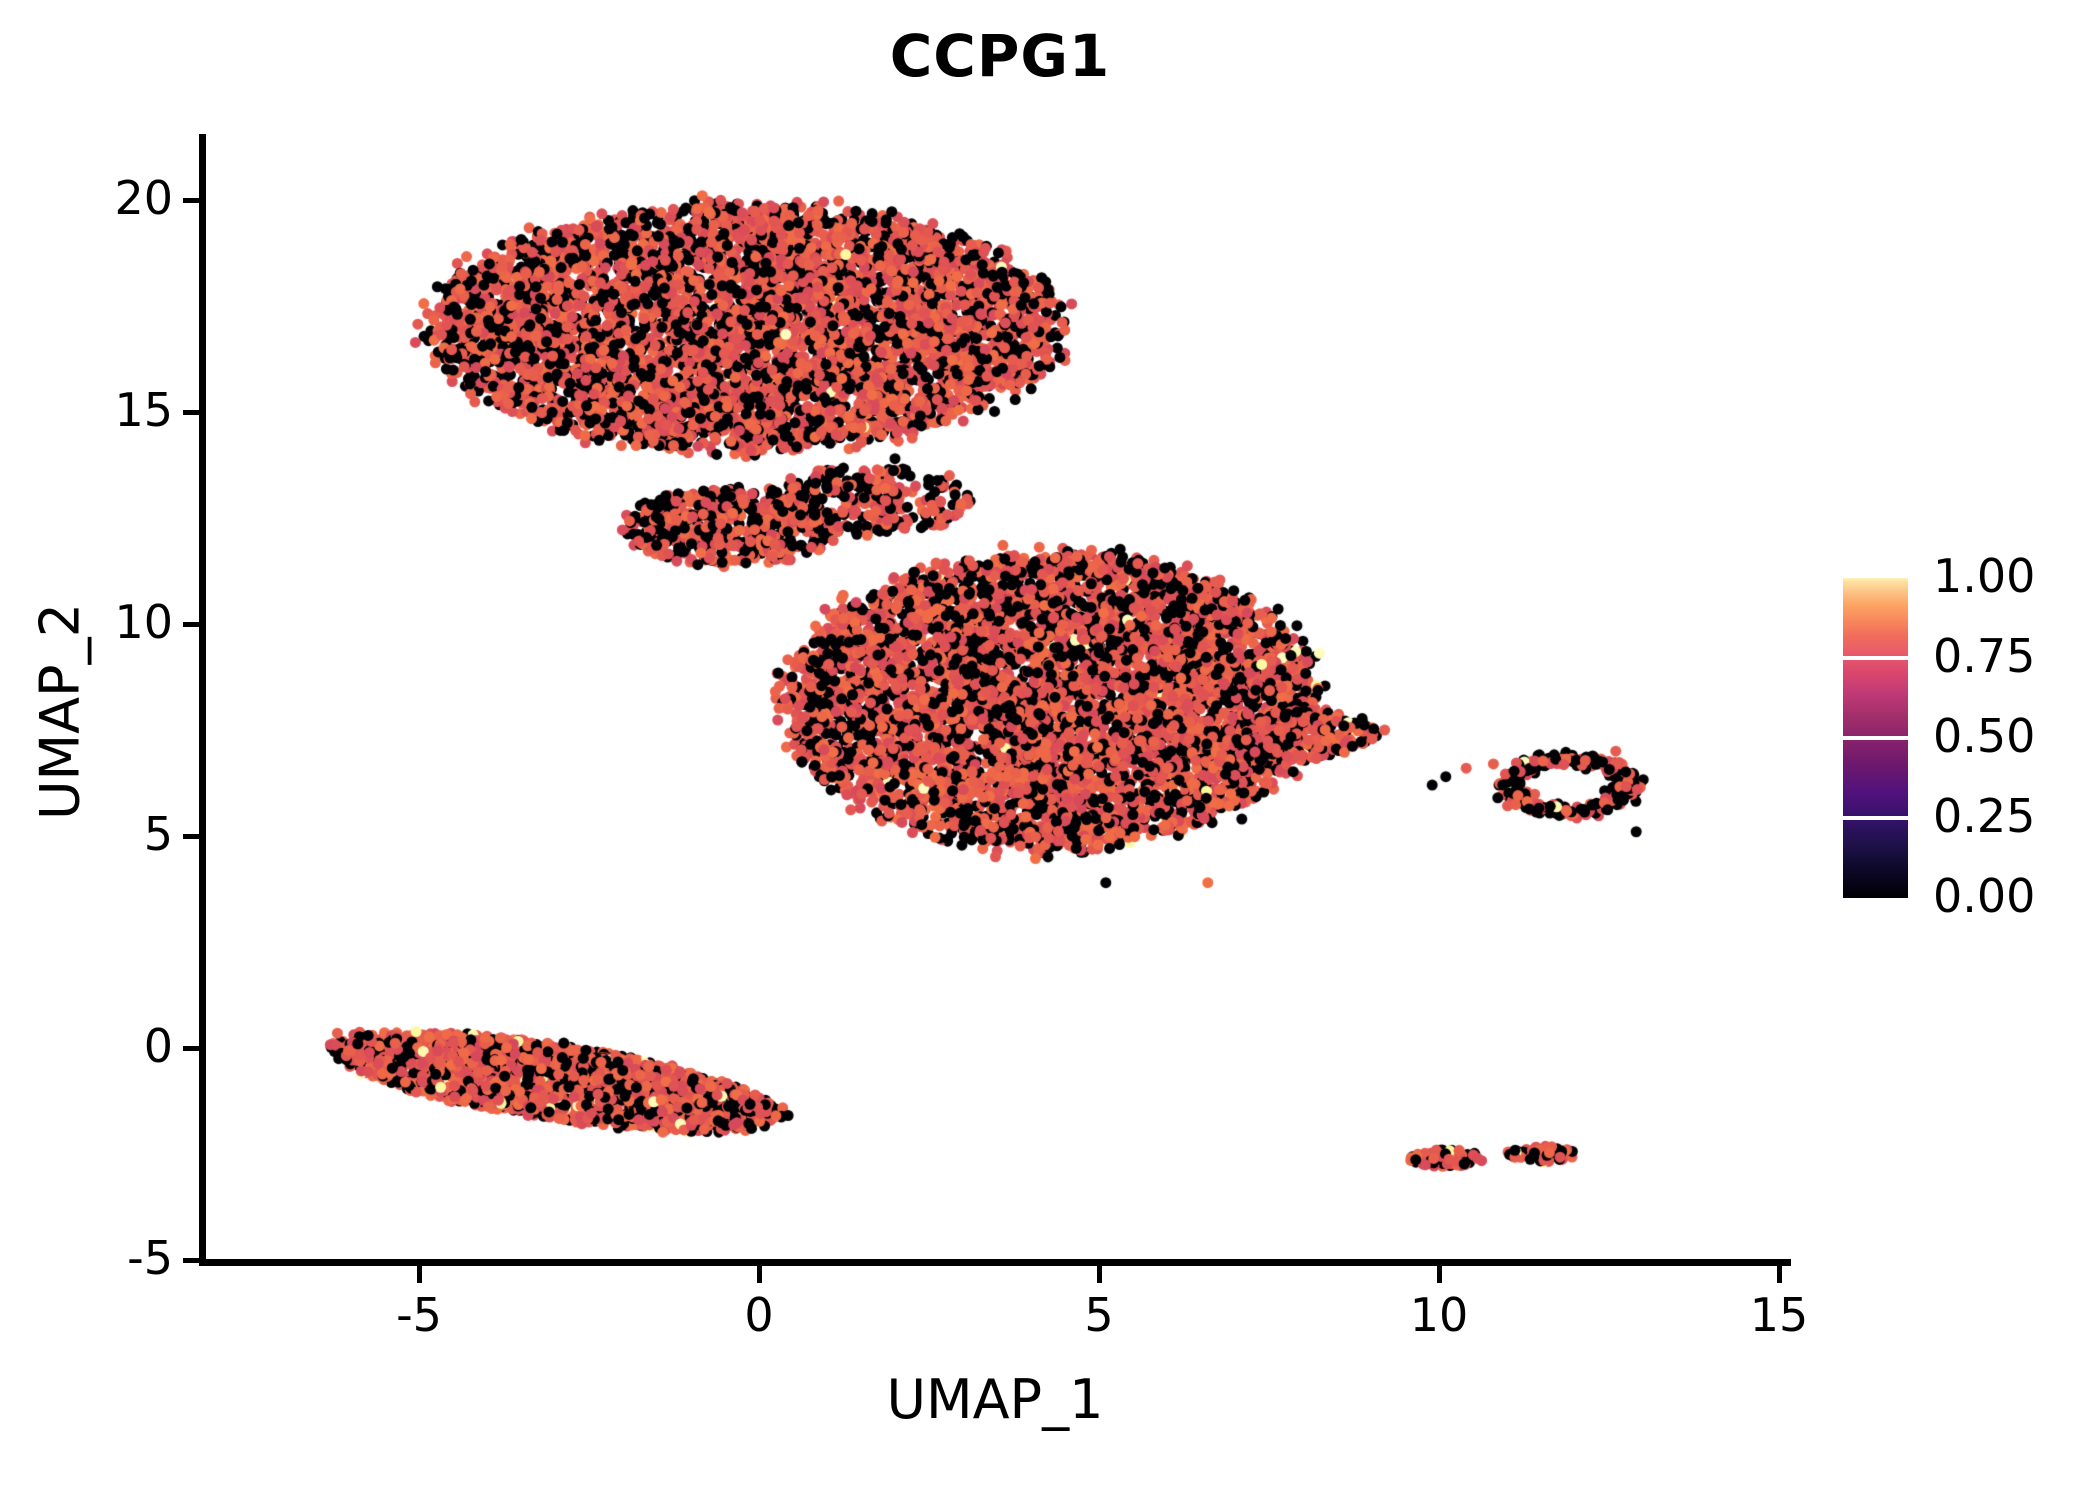 The width and height of the screenshot is (2100, 1500). I want to click on x-axis-spine, so click(995, 1262).